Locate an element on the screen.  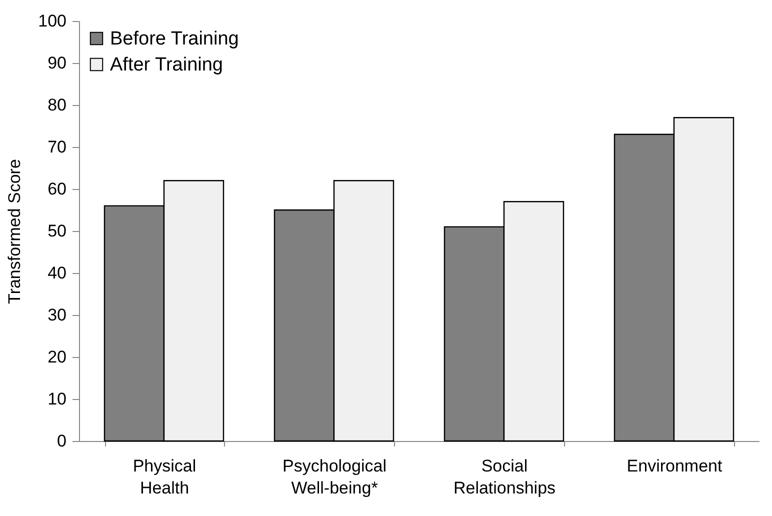
y-tick-label: 20 is located at coordinates (57, 357).